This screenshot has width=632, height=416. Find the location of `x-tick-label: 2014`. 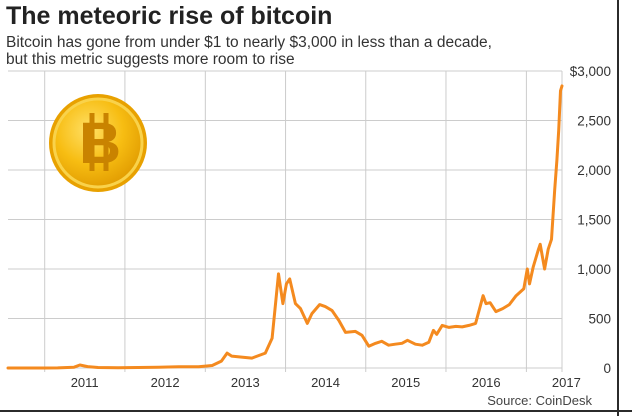

x-tick-label: 2014 is located at coordinates (325, 382).